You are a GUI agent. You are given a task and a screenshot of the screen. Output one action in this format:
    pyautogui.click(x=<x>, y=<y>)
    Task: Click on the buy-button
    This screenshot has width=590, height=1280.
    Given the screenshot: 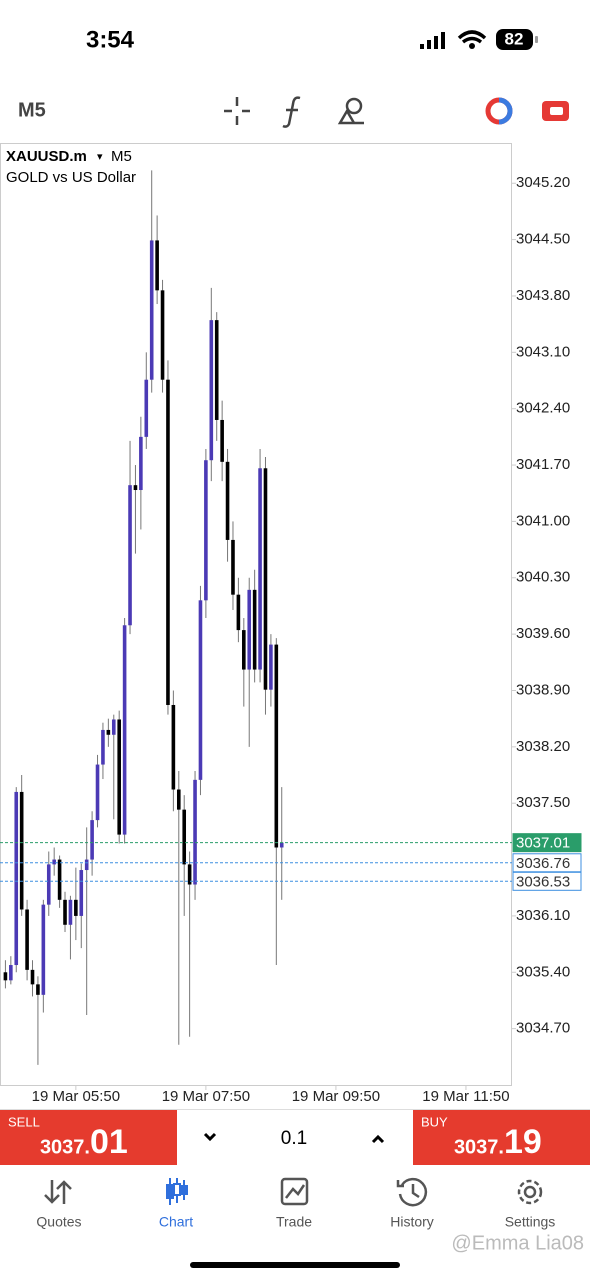 What is the action you would take?
    pyautogui.click(x=501, y=1137)
    